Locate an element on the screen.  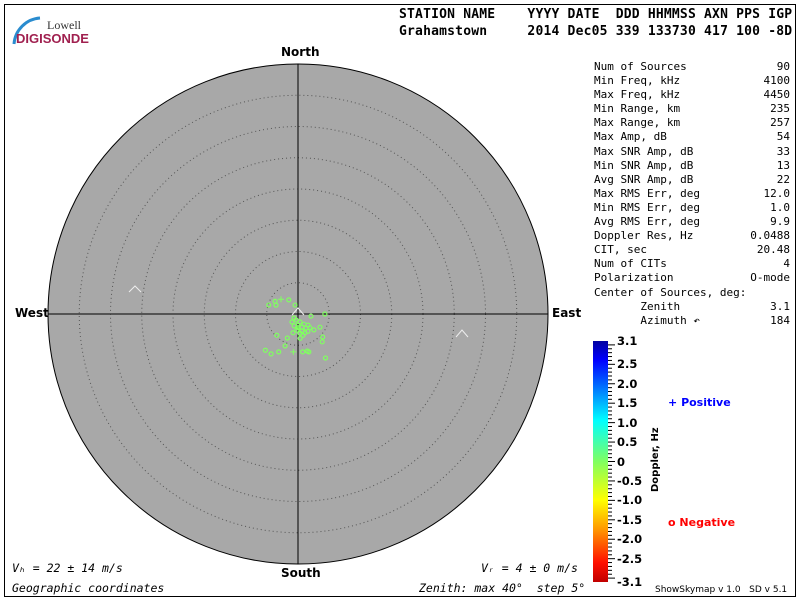
colorbar-tick-label: -0.5 is located at coordinates (630, 480).